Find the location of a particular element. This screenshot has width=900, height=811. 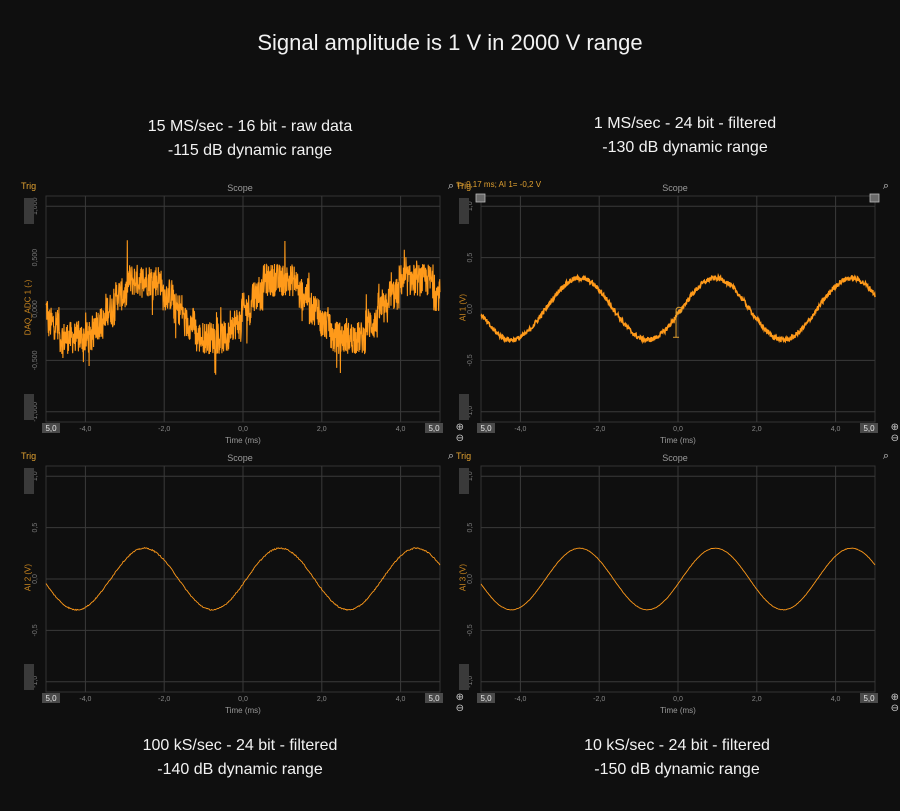

caption-rate: 15 MS/sec - 16 bit - raw data is located at coordinates (250, 126).